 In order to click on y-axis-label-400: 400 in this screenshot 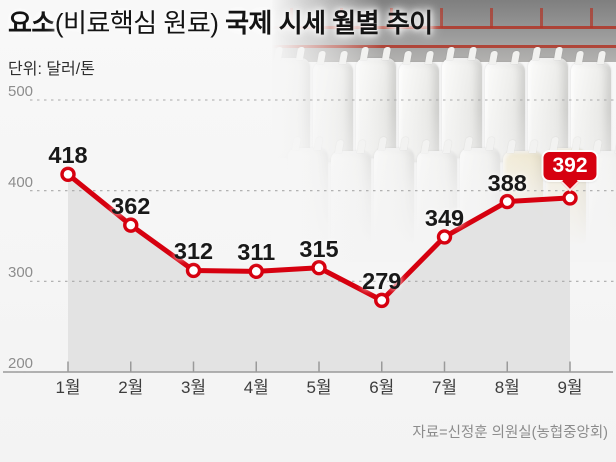, I will do `click(21, 182)`.